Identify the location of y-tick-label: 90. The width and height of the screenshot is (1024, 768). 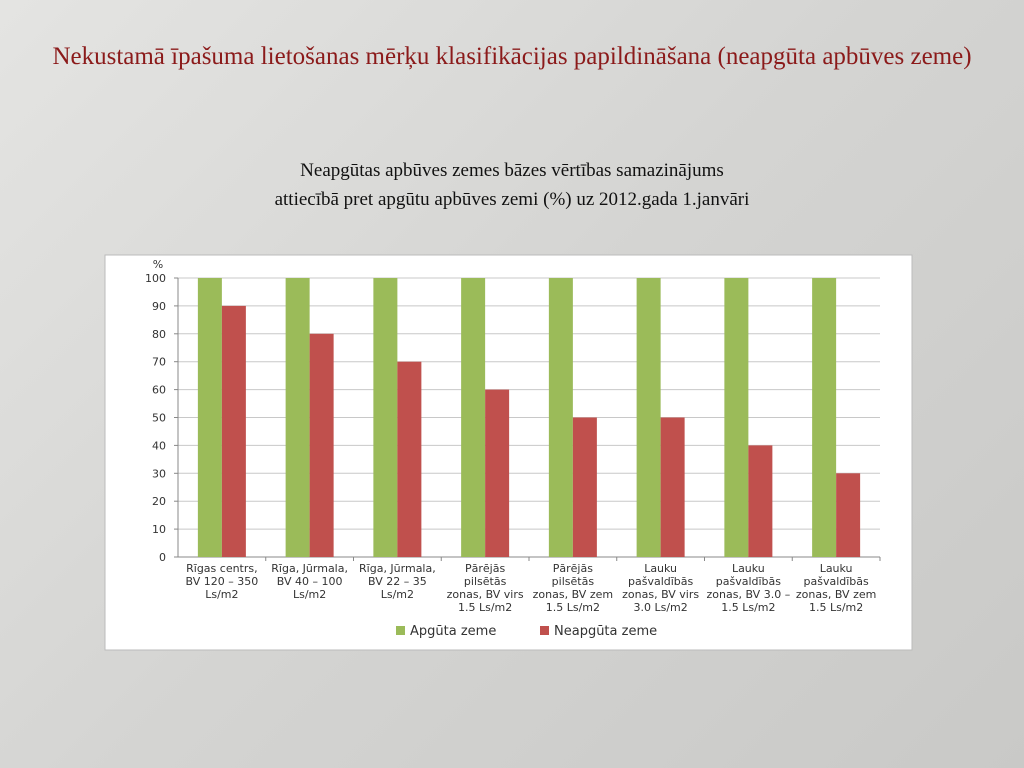
(159, 306).